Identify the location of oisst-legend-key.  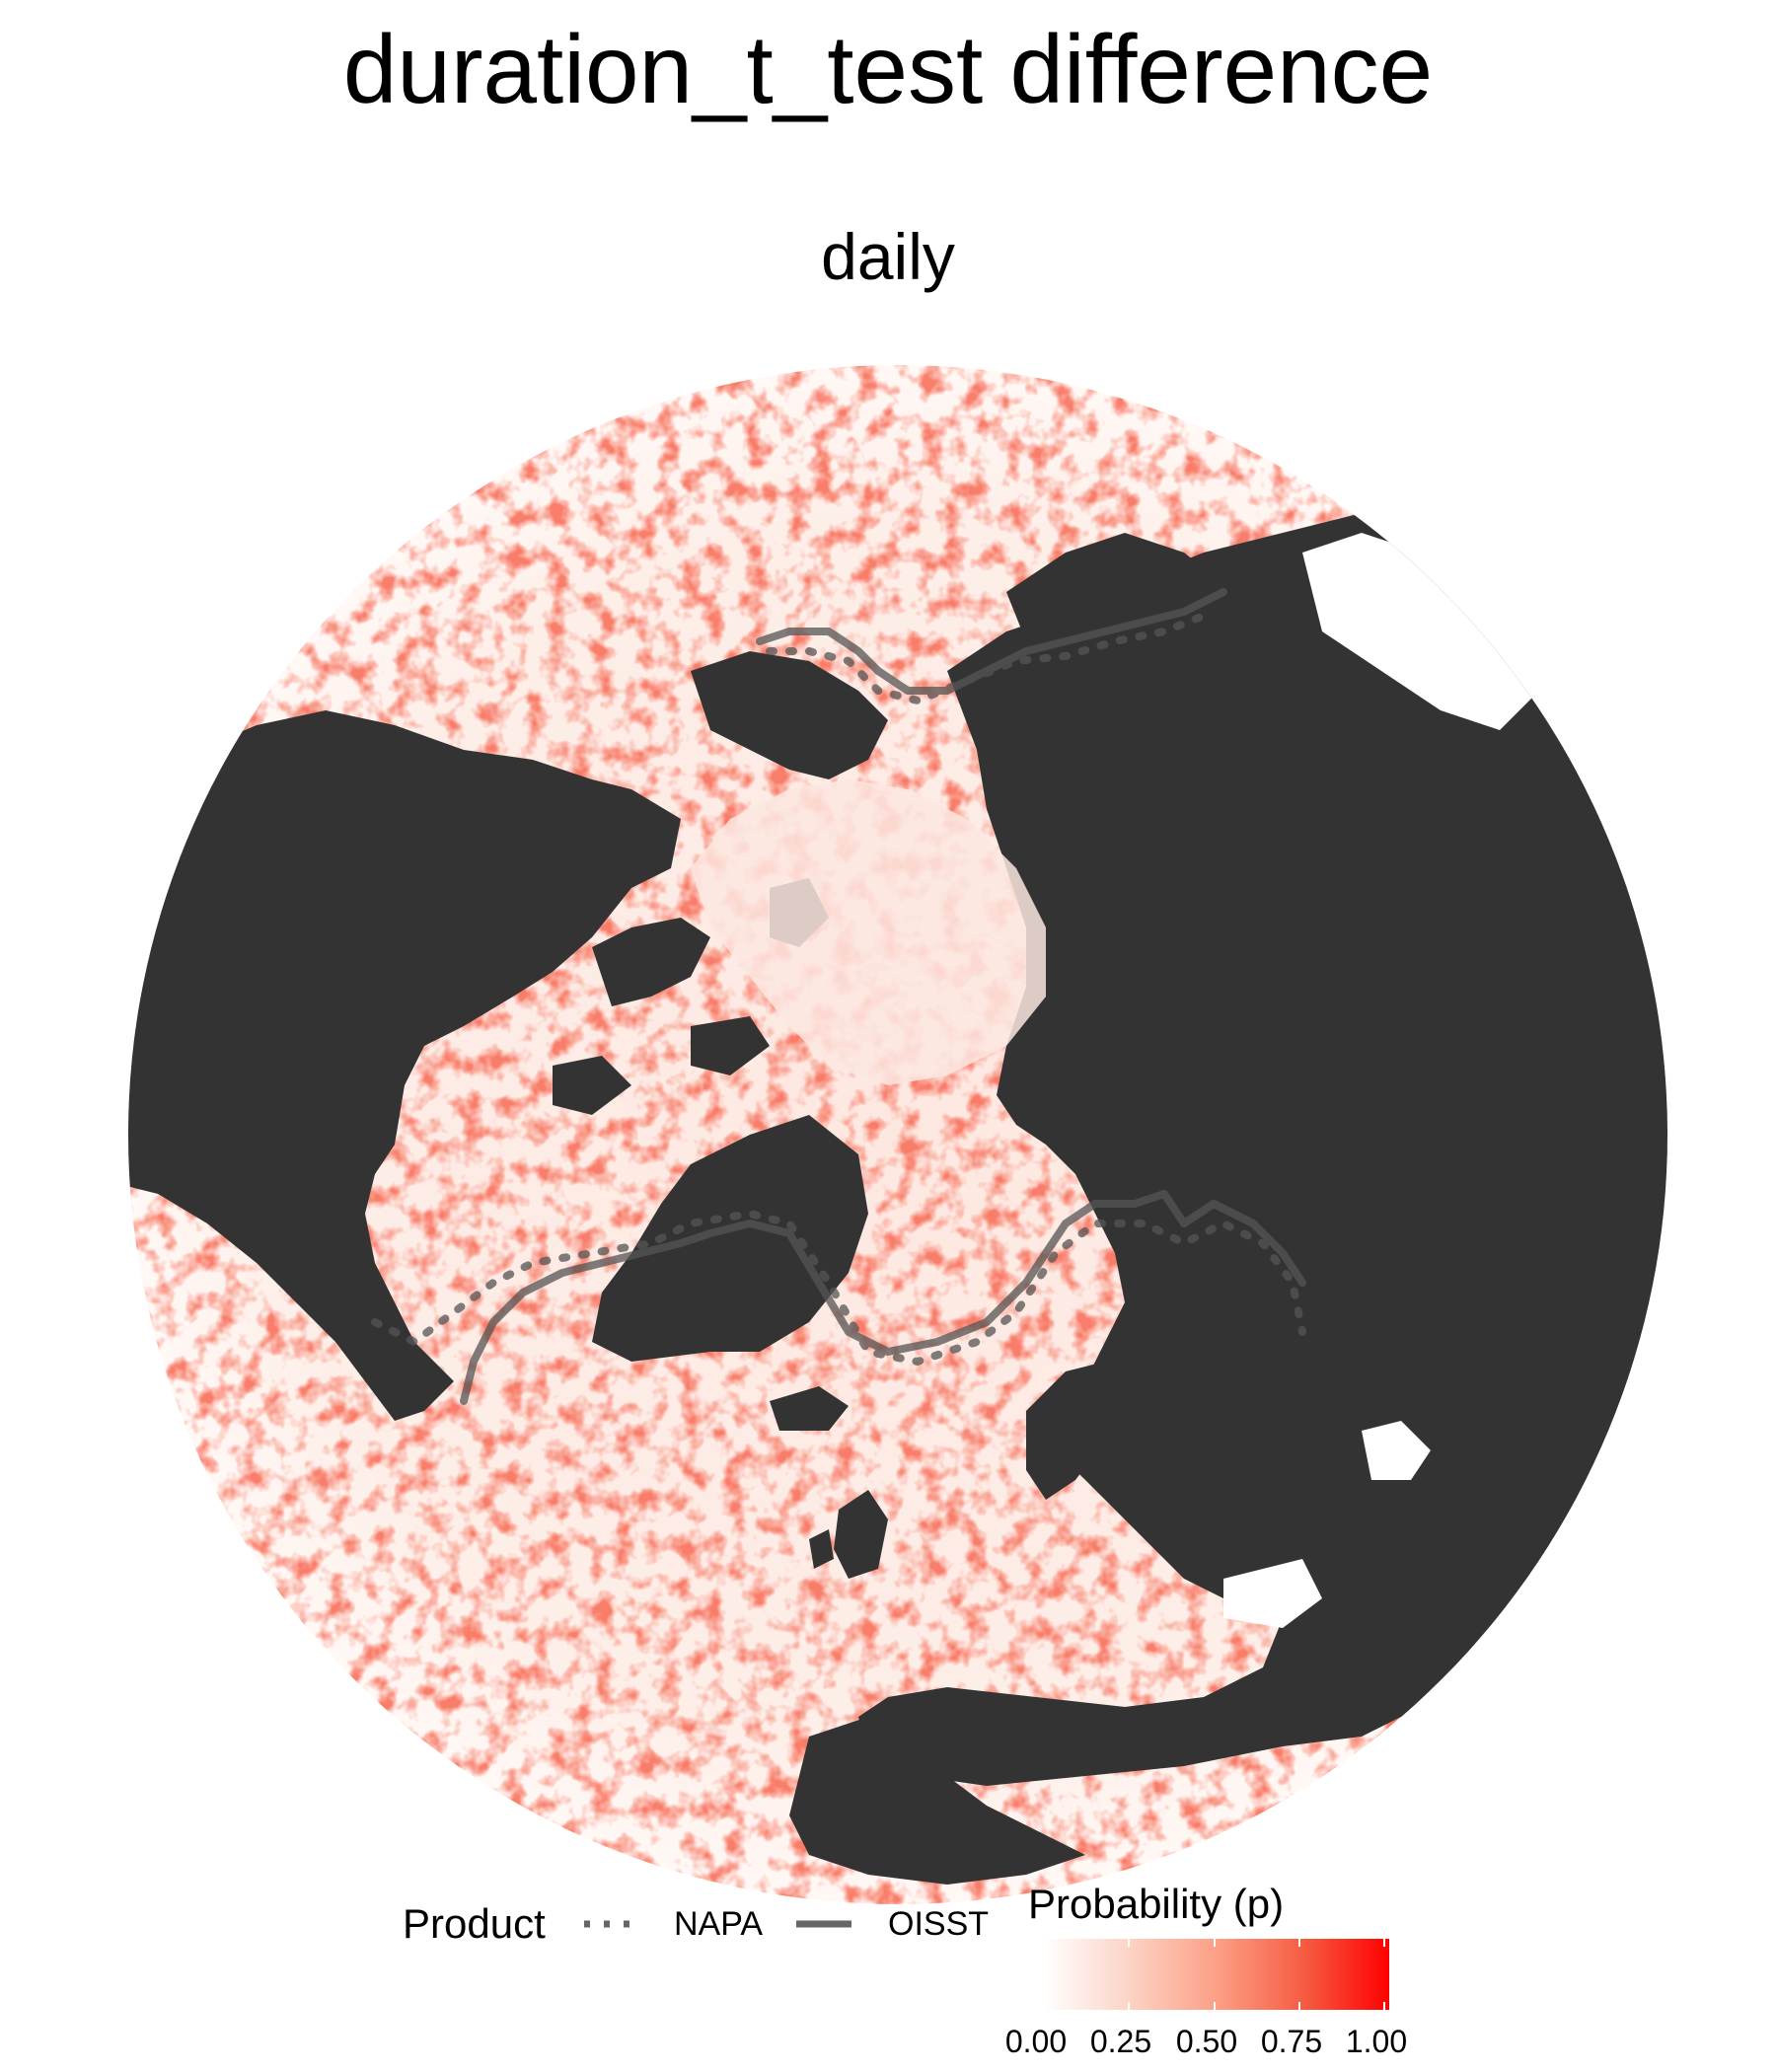
(824, 1924).